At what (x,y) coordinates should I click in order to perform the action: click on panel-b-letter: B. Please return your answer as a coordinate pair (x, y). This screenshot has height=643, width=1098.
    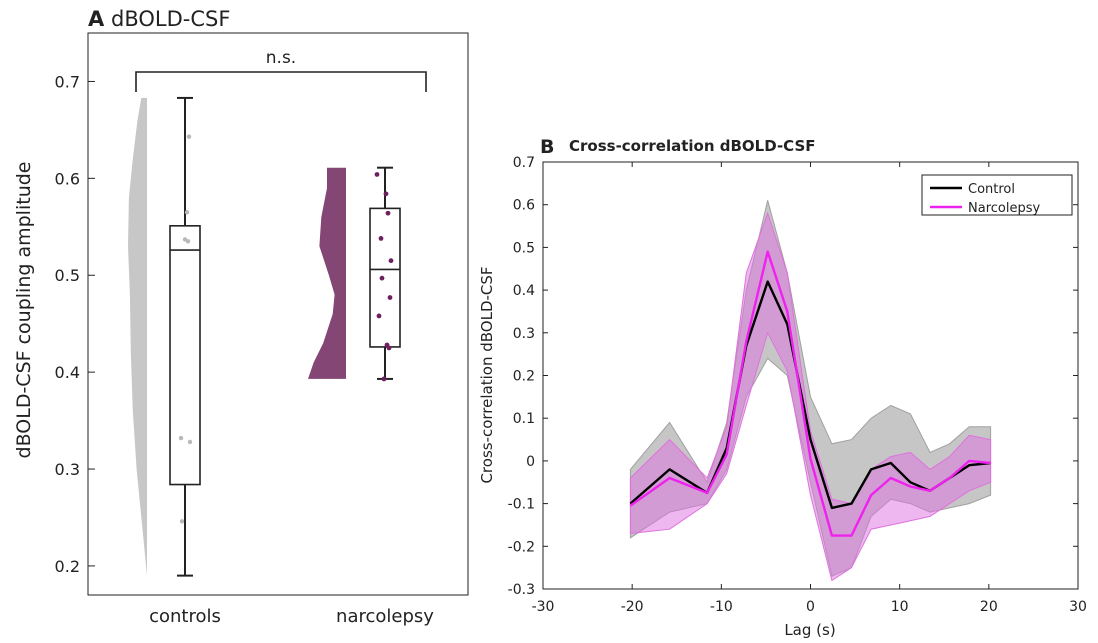
    Looking at the image, I should click on (547, 147).